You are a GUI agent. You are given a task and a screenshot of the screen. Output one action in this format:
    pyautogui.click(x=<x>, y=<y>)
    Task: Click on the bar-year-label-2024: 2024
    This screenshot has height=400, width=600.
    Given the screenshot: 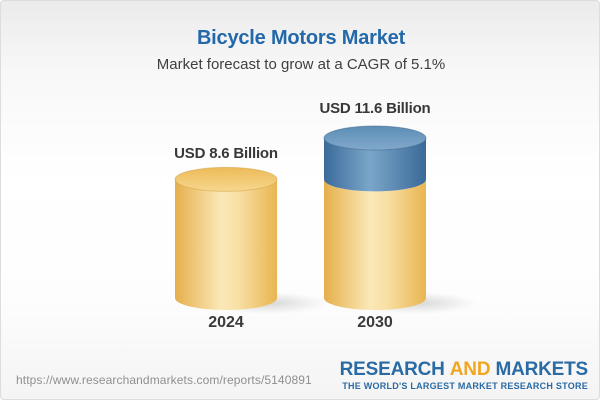 What is the action you would take?
    pyautogui.click(x=226, y=322)
    